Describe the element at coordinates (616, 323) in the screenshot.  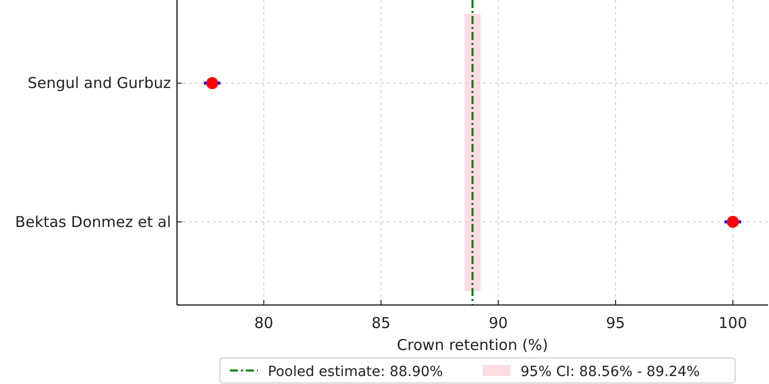
I see `x-tick-label: 95` at that location.